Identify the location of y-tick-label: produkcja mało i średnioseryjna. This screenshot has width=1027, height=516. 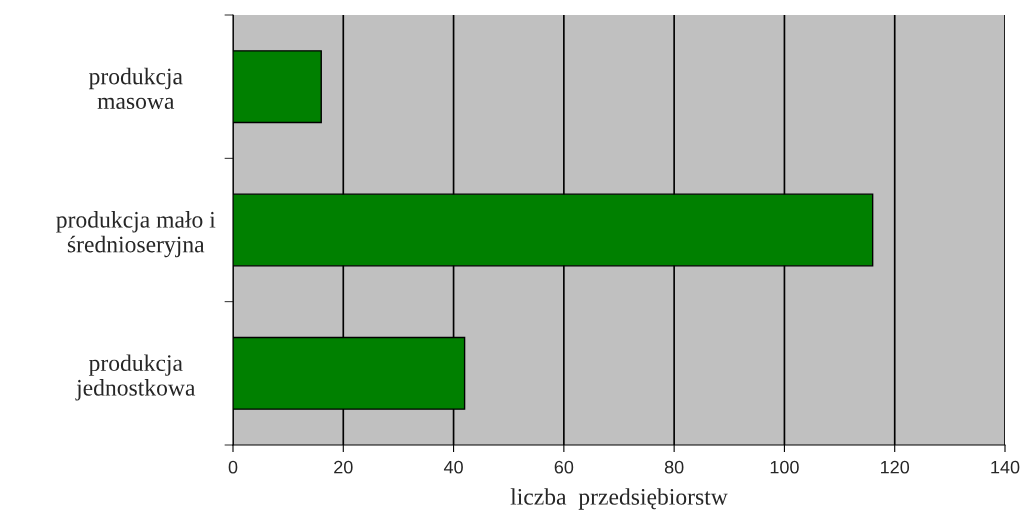
(136, 234).